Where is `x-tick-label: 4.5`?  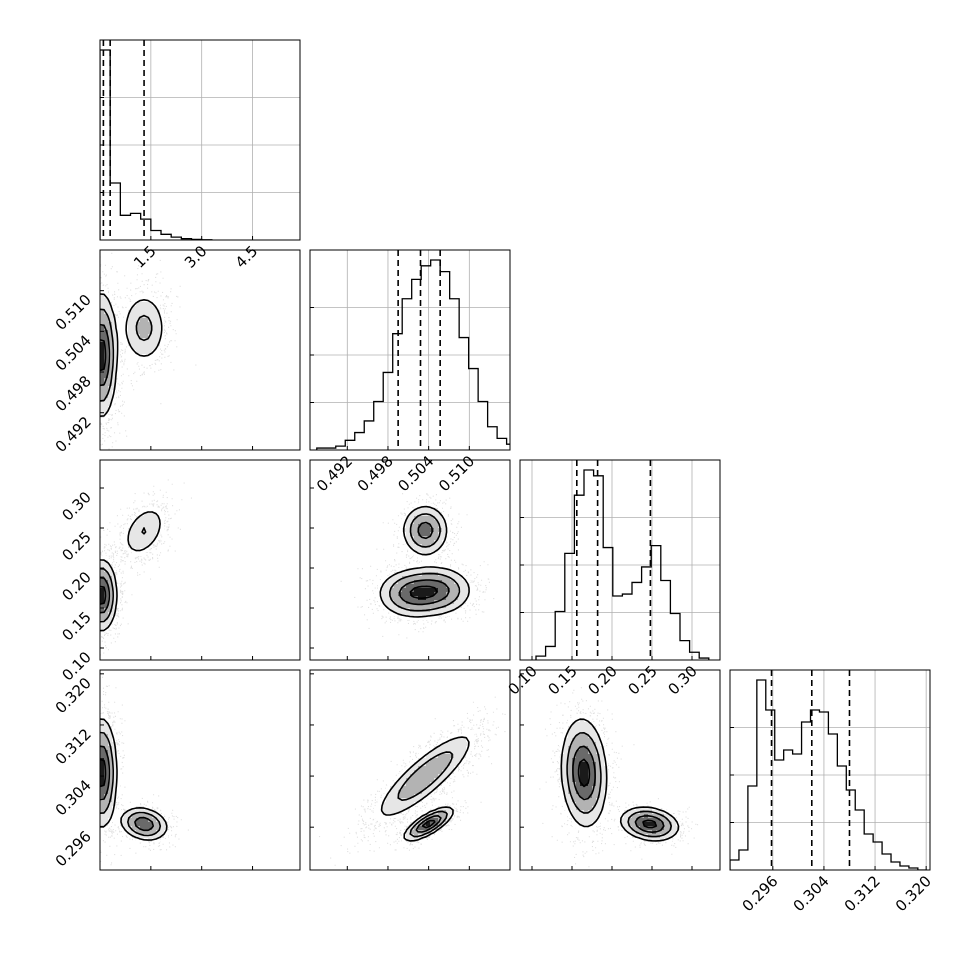
x-tick-label: 4.5 is located at coordinates (247, 257).